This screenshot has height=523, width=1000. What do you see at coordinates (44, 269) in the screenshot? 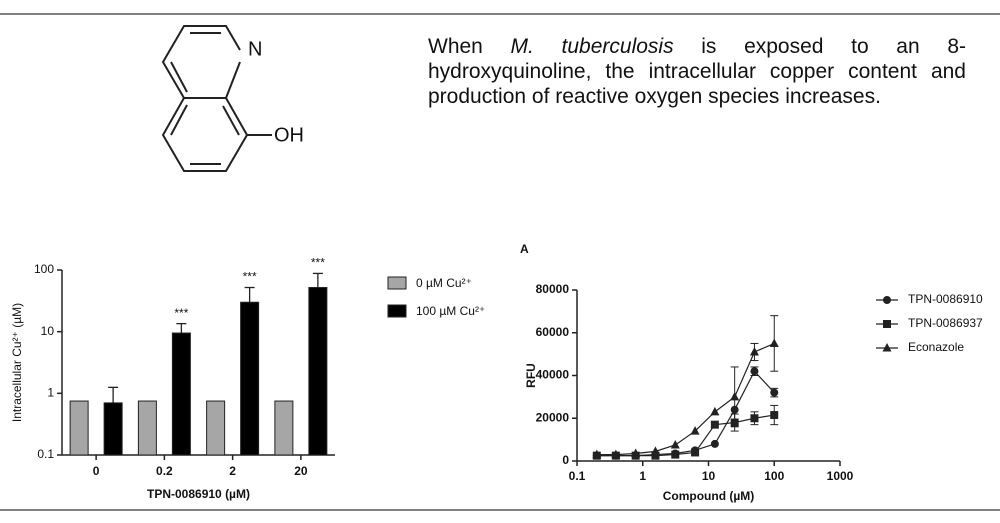
I see `y-tick-label: 100` at bounding box center [44, 269].